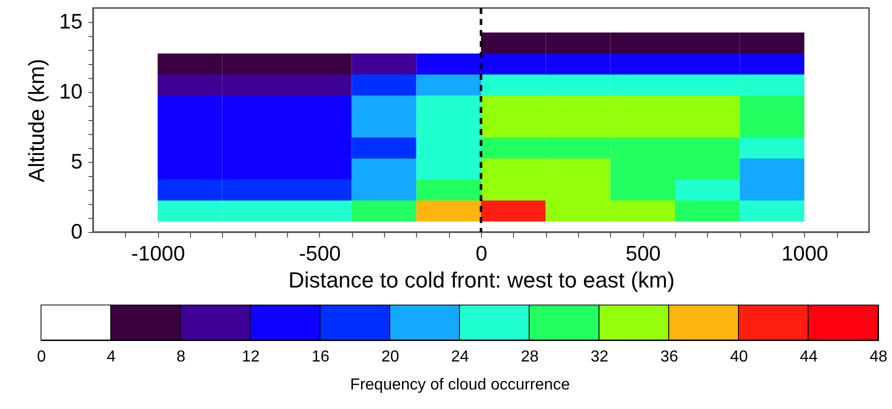  Describe the element at coordinates (319, 254) in the screenshot. I see `x-tick-label: -500` at that location.